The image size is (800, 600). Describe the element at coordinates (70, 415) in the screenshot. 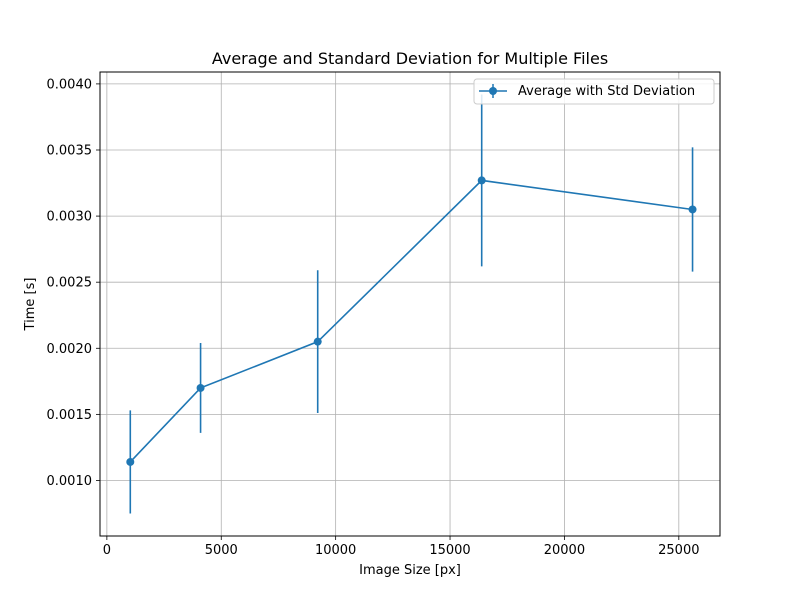

I see `y-tick-label: 0.0015` at that location.